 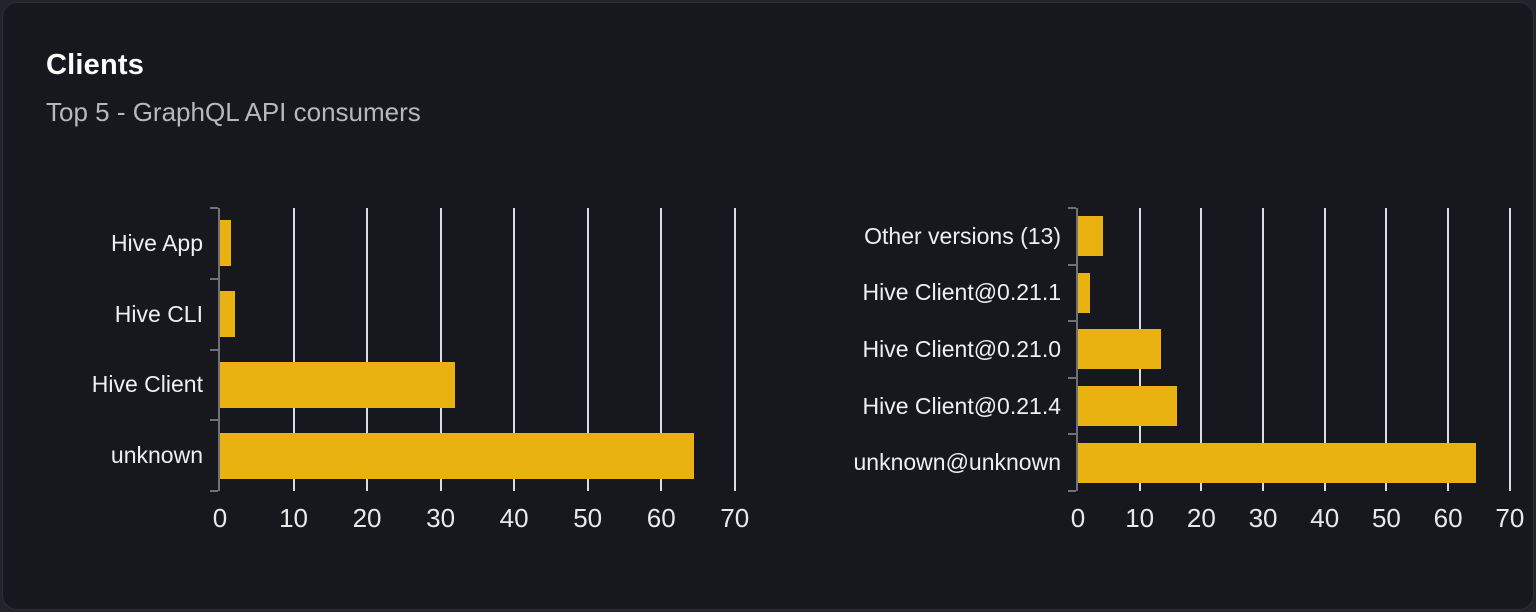 What do you see at coordinates (158, 313) in the screenshot?
I see `category-label: Hive CLI` at bounding box center [158, 313].